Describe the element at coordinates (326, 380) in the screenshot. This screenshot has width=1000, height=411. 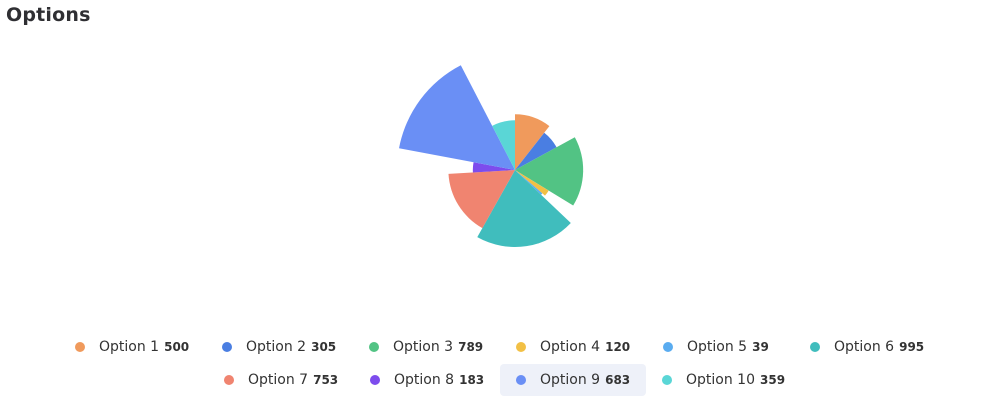
I see `legend-value: 753` at that location.